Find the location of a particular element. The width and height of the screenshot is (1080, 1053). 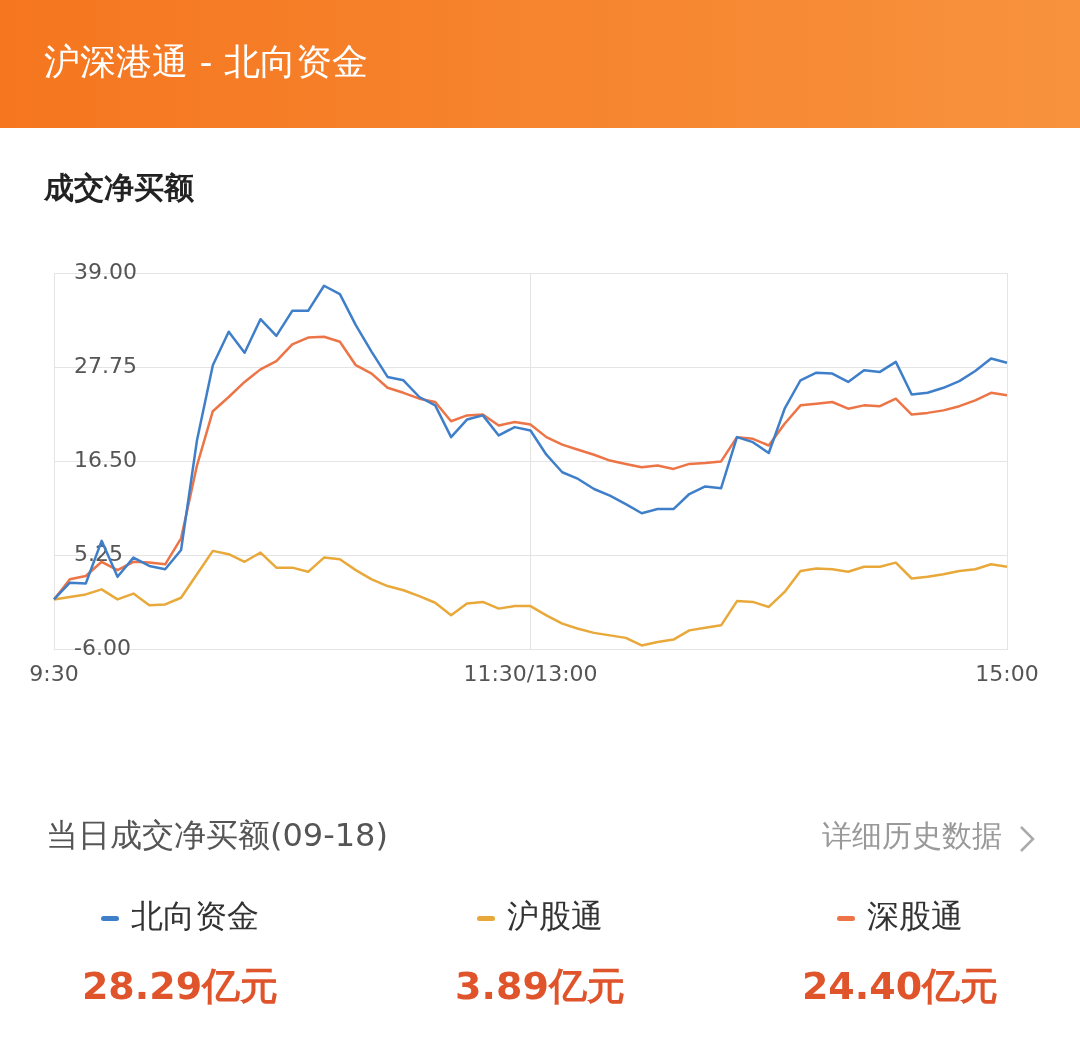

text: 当日成交净买额(09-18) is located at coordinates (217, 835).